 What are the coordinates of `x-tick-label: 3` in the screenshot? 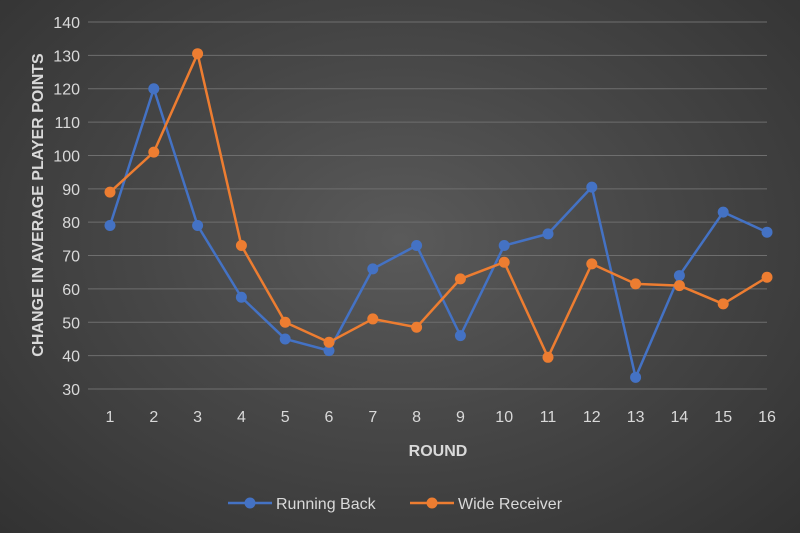 It's located at (197, 417).